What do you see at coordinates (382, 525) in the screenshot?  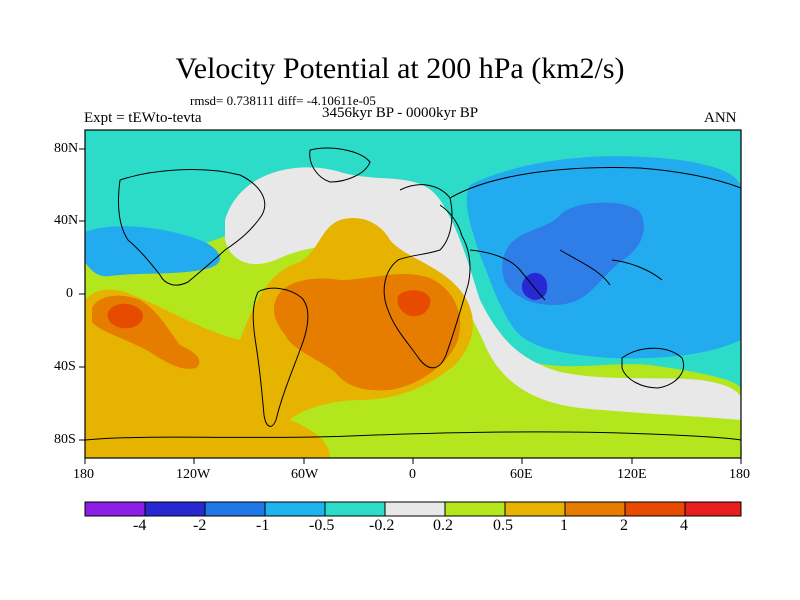 I see `colorbar-label: -0.2` at bounding box center [382, 525].